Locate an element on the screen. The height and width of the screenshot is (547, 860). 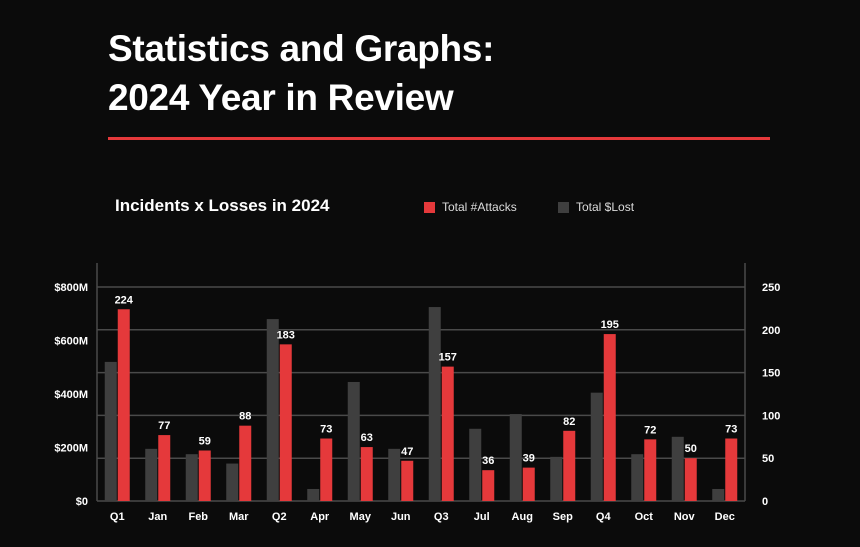
data-label-attacks: 47 is located at coordinates (407, 452).